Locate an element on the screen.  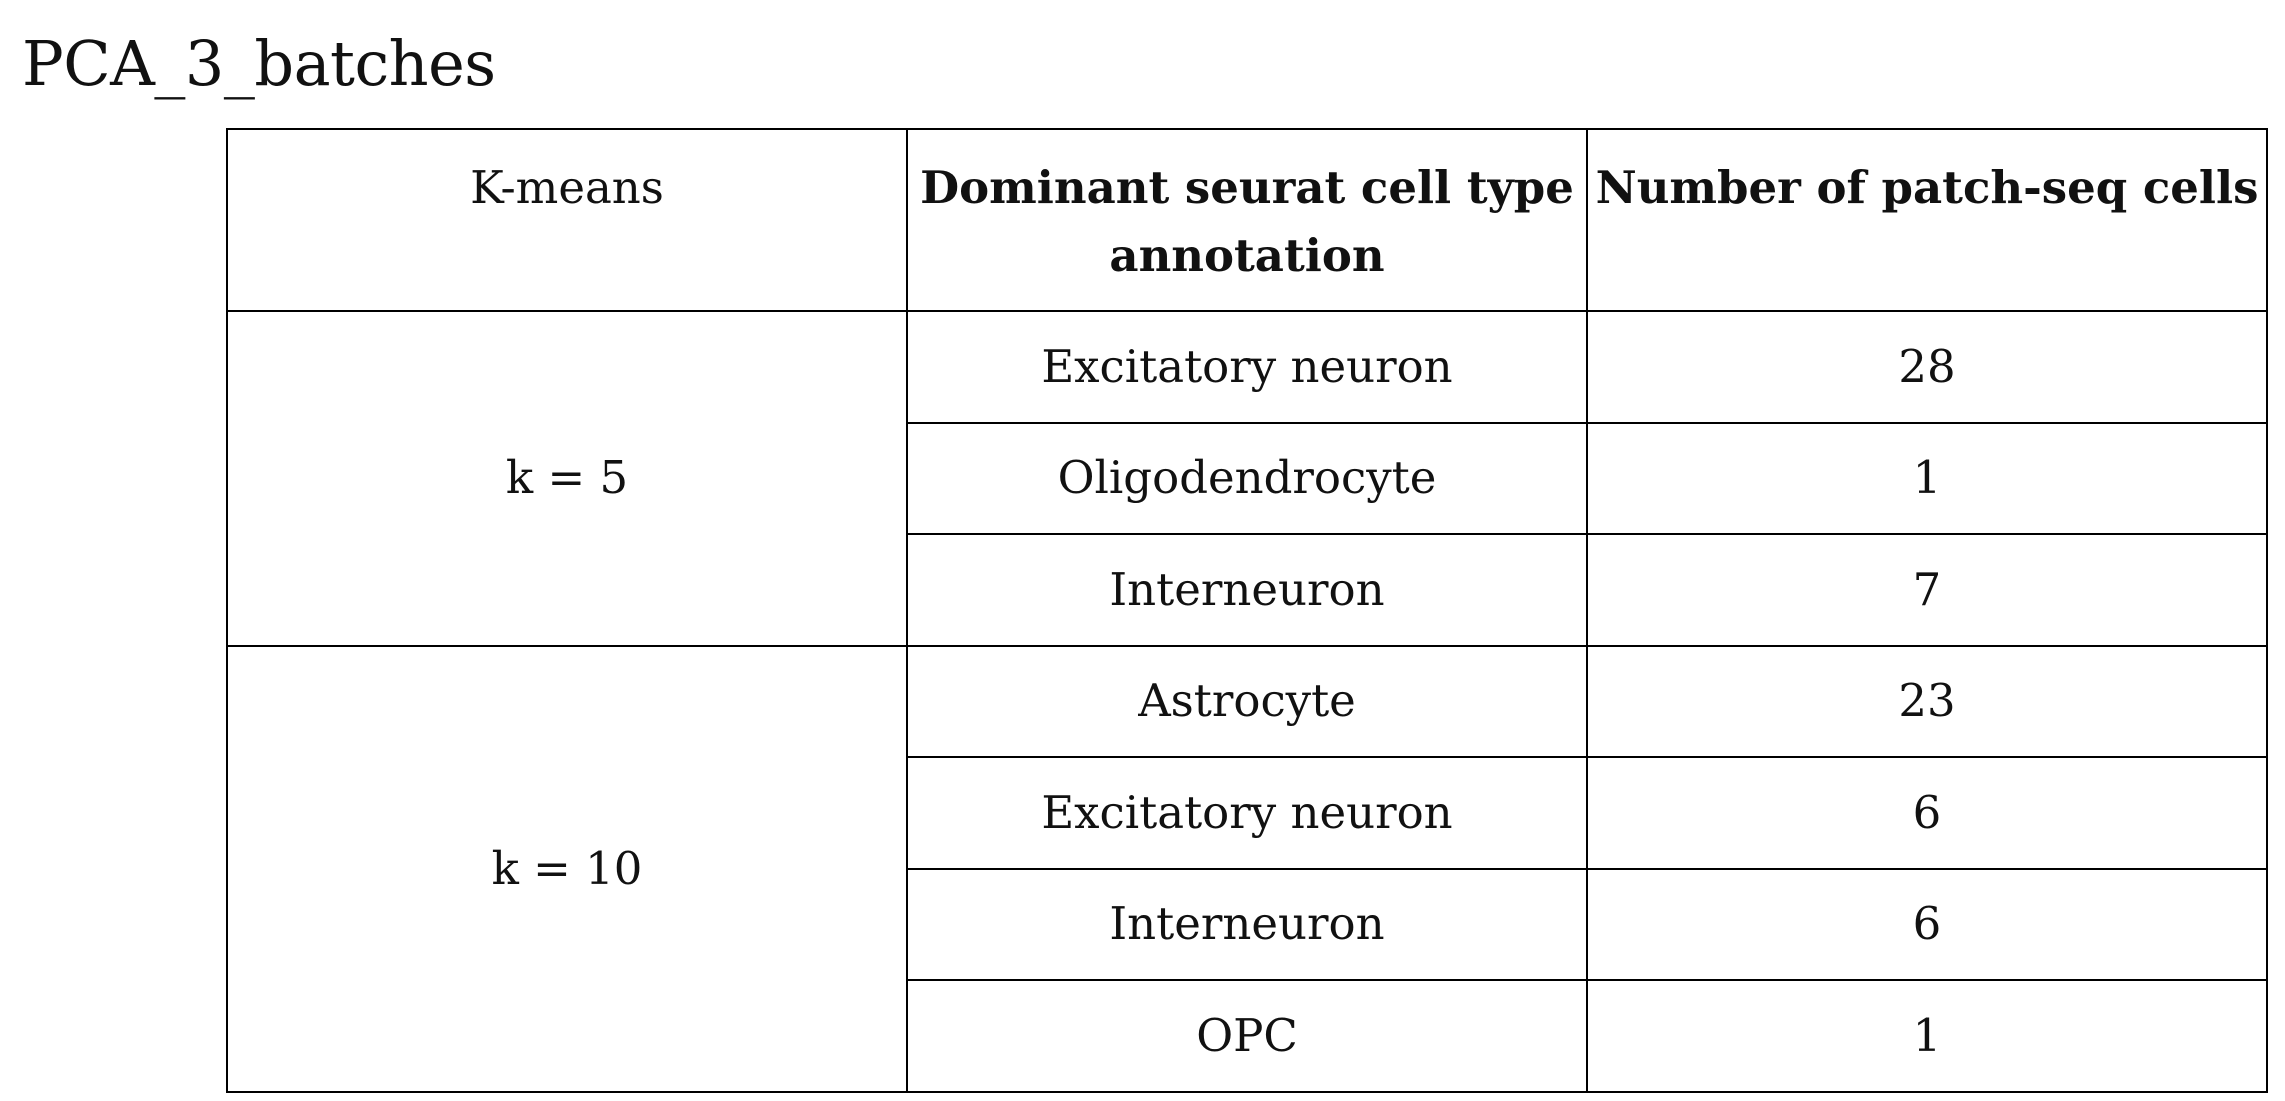
cell-type: Astrocyte is located at coordinates (1247, 701).